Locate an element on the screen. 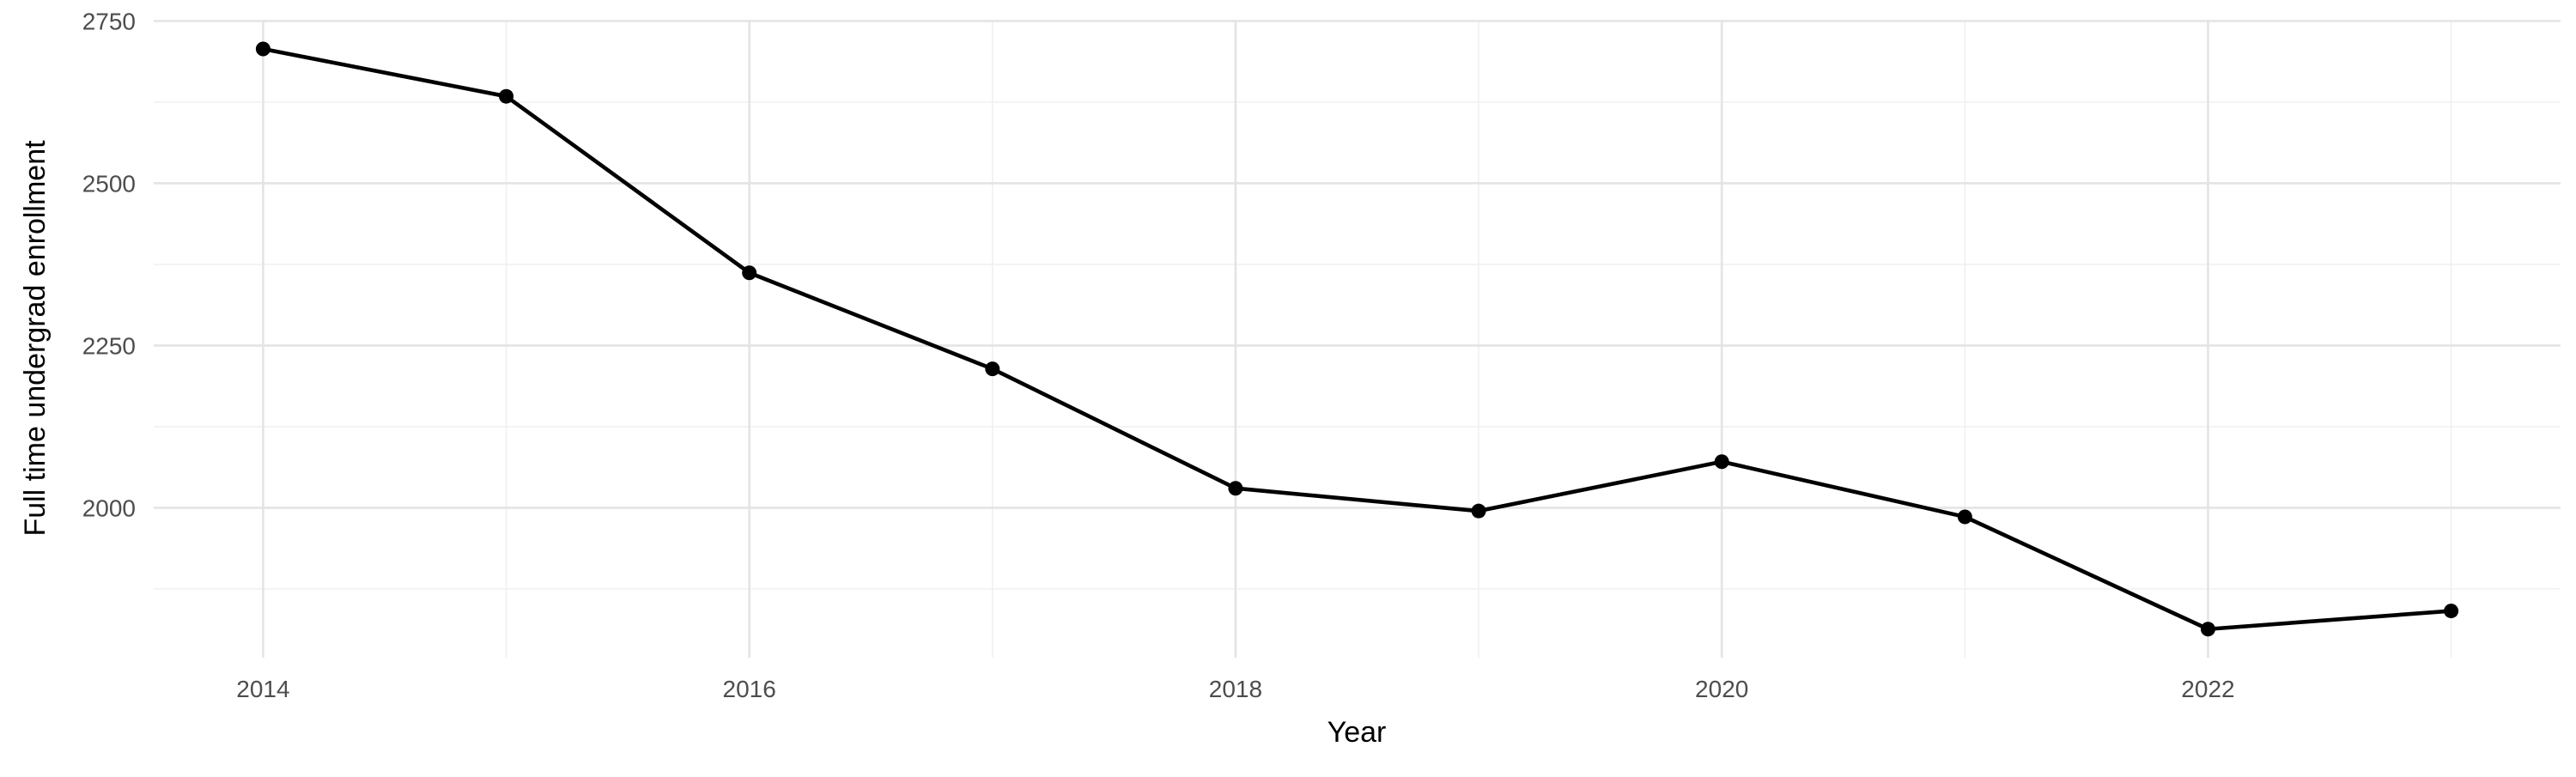  x-tick-label: 2014 is located at coordinates (262, 689).